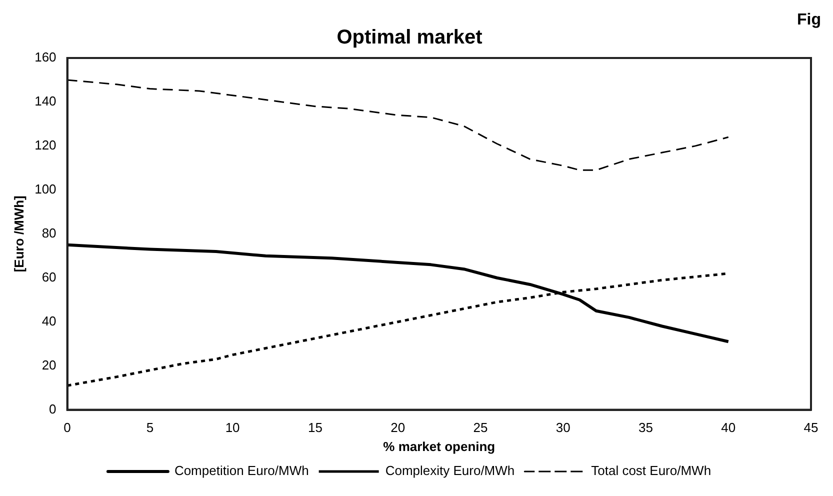  Describe the element at coordinates (241, 470) in the screenshot. I see `legend-label: Competition Euro/MWh` at that location.